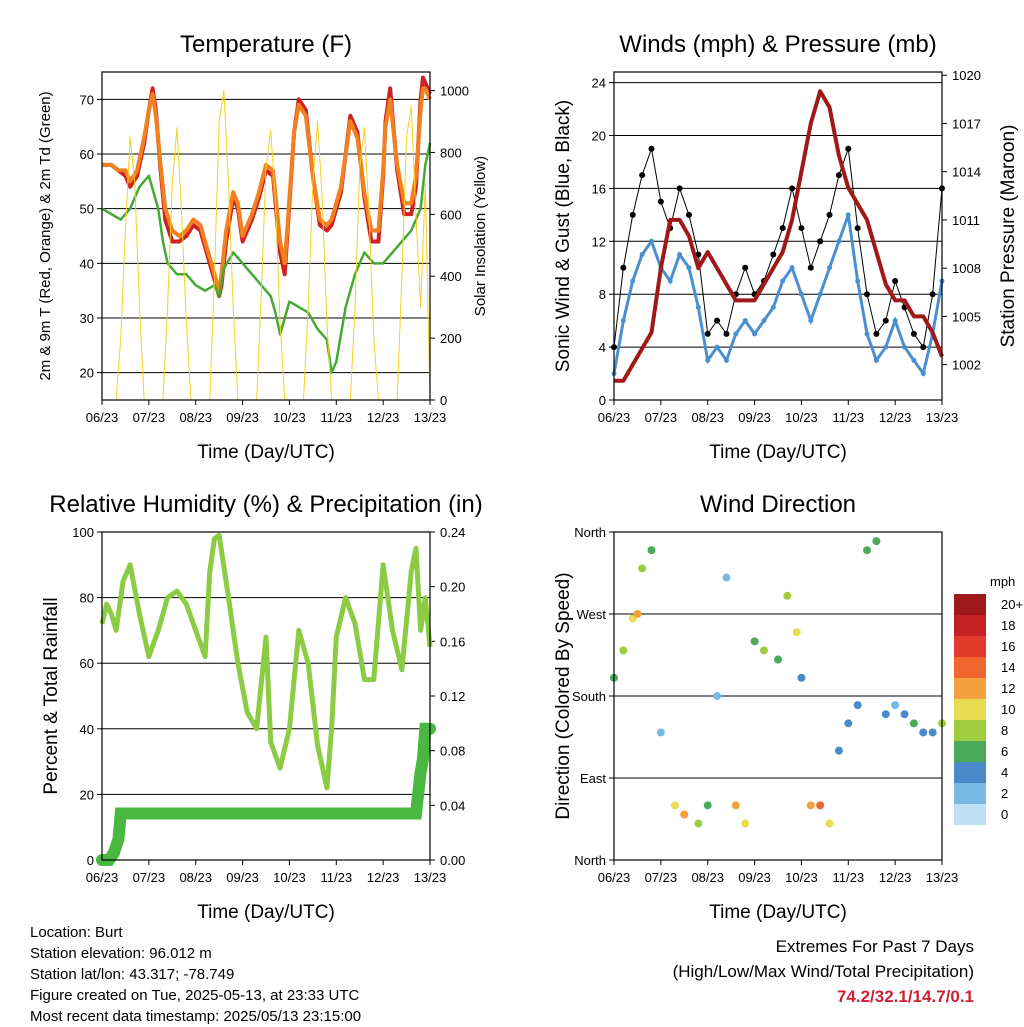 The height and width of the screenshot is (1027, 1024). What do you see at coordinates (874, 946) in the screenshot?
I see `extremes-title: Extremes For Past 7 Days` at bounding box center [874, 946].